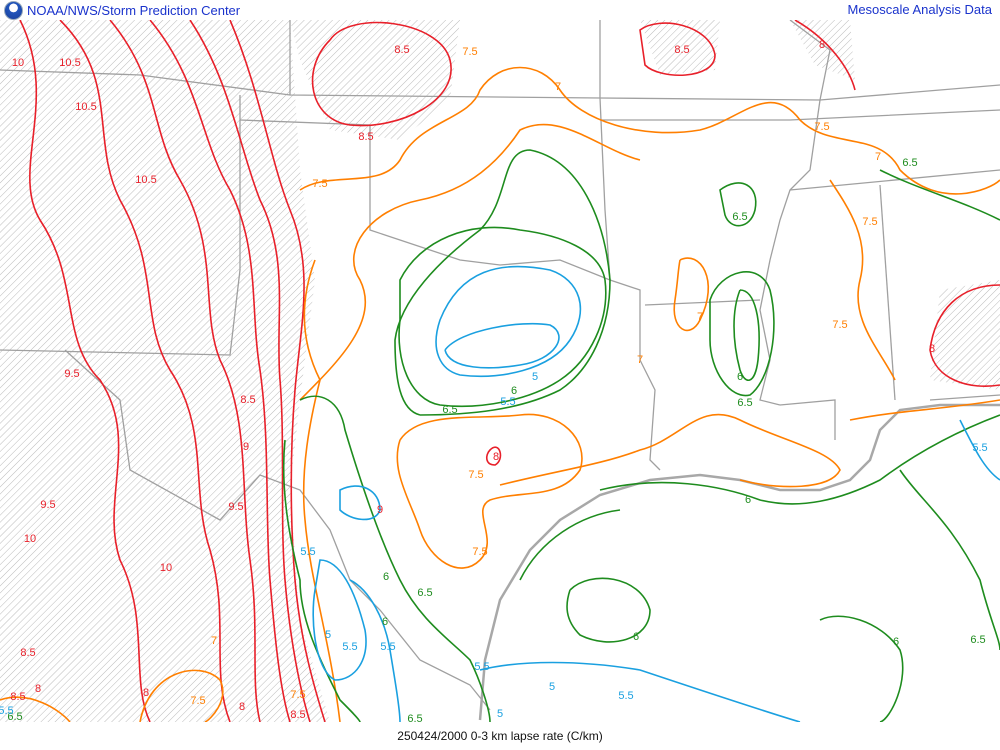 This screenshot has height=750, width=1000. Describe the element at coordinates (13, 10) in the screenshot. I see `noaa-logo-icon` at that location.